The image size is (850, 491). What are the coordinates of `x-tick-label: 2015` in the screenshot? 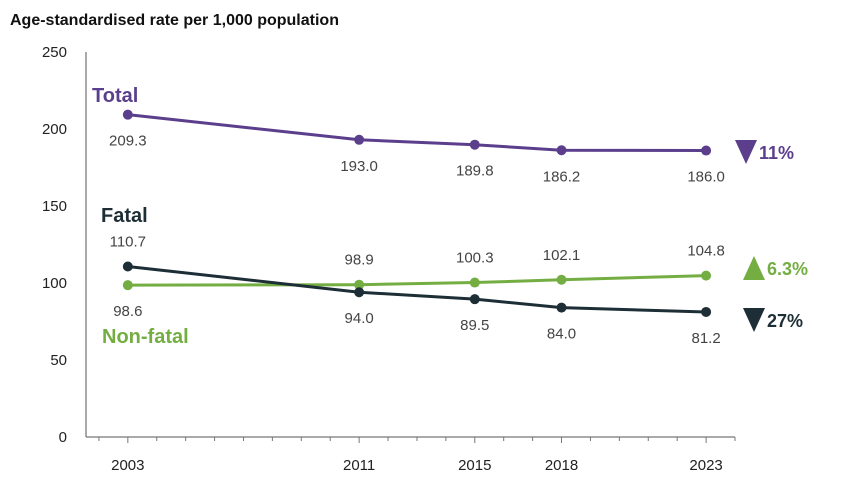 It's located at (474, 465).